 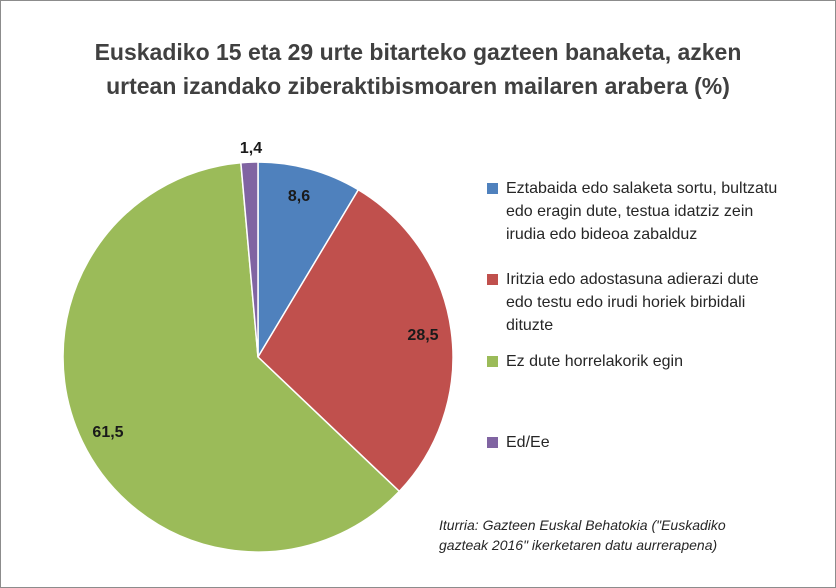 I want to click on slice-data-label: 28,5, so click(x=422, y=335).